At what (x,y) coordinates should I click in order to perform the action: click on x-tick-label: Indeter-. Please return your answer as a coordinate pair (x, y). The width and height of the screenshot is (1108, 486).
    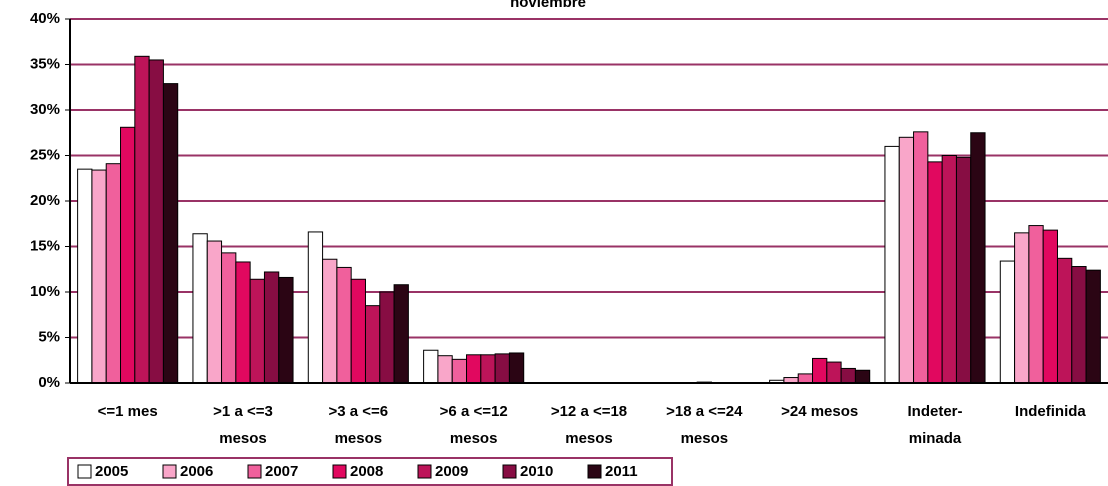
    Looking at the image, I should click on (934, 411).